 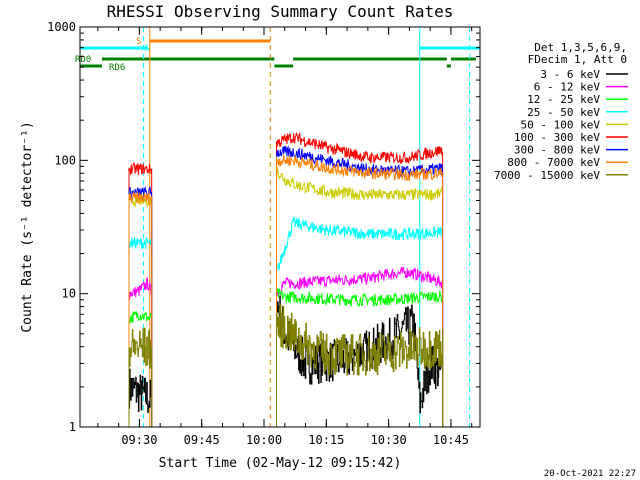 What do you see at coordinates (264, 440) in the screenshot?
I see `x-tick-label: 10:00` at bounding box center [264, 440].